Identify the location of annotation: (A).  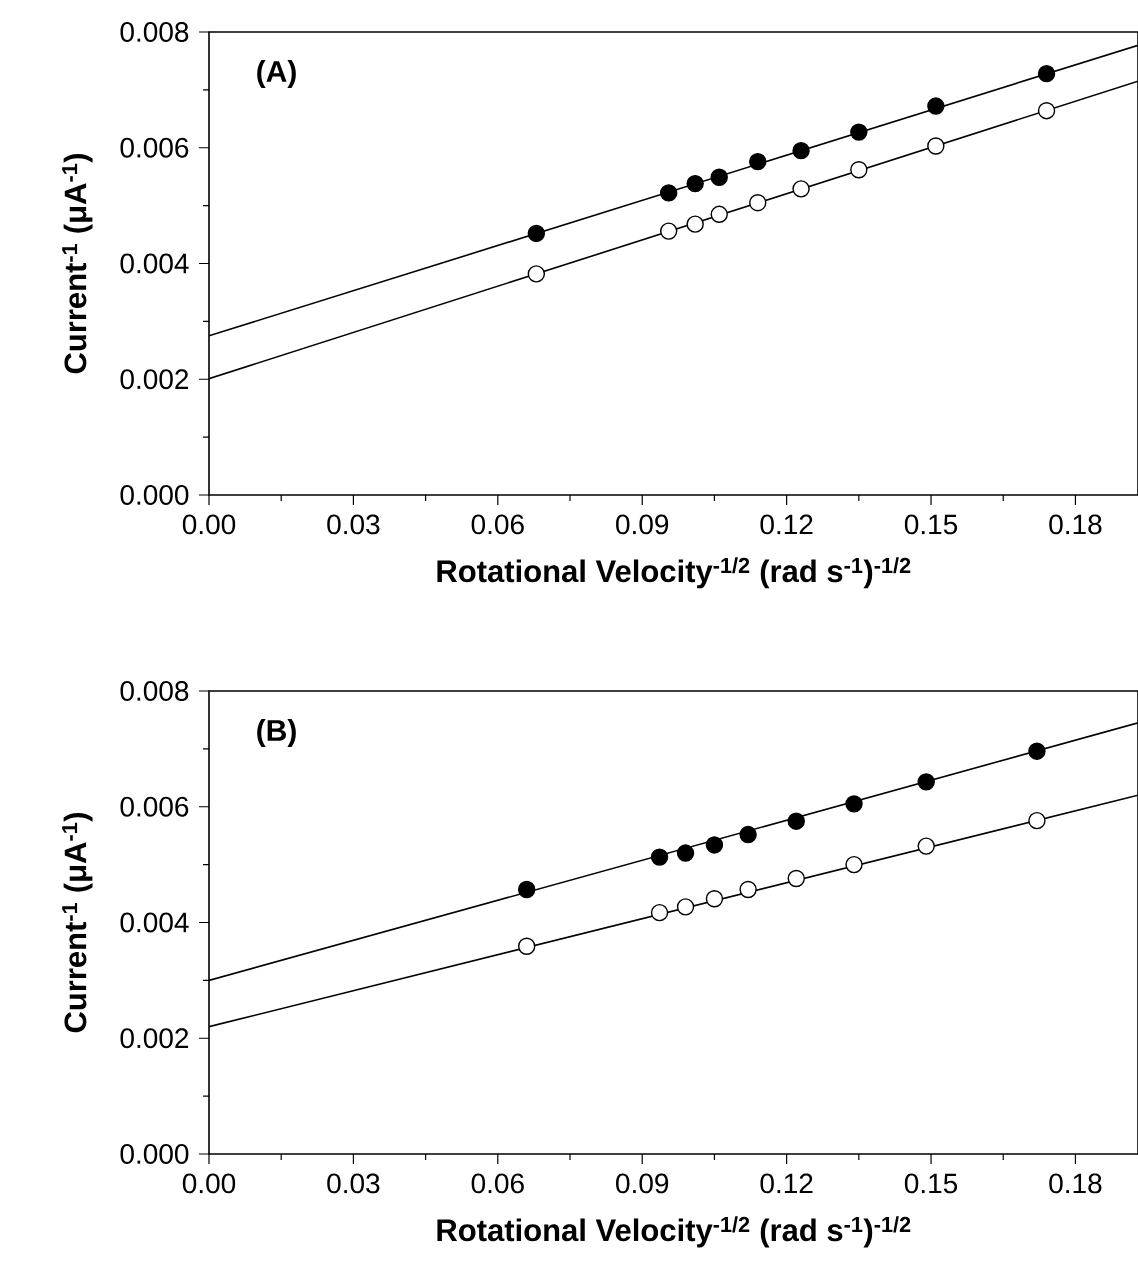
(276, 74).